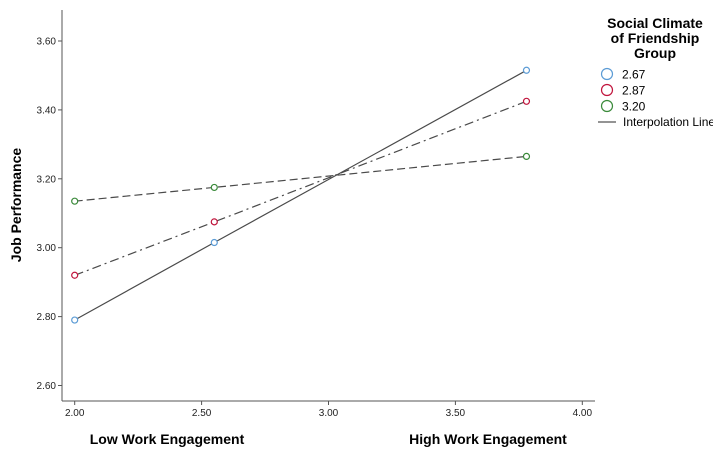  I want to click on x-tick-label: 3.00, so click(329, 413).